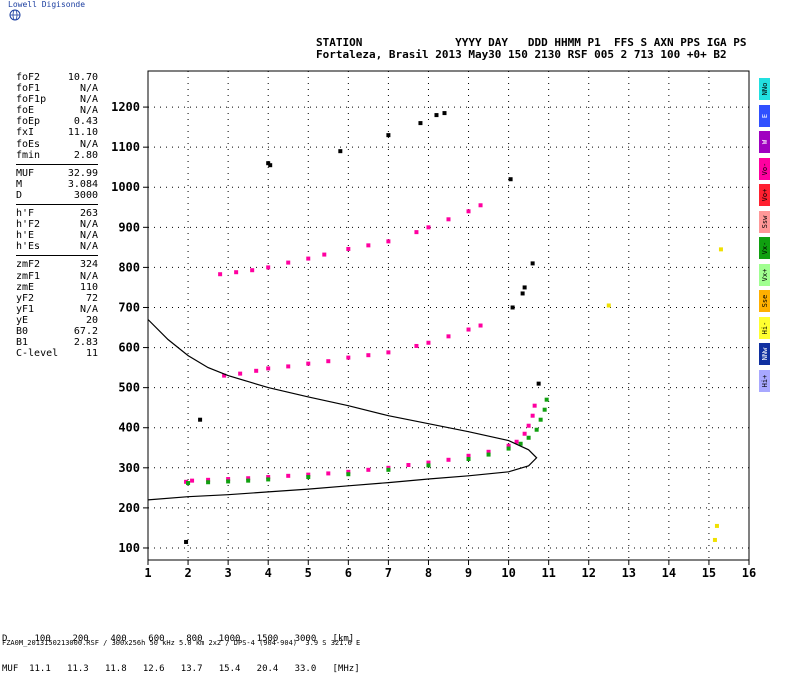 This screenshot has height=684, width=800. Describe the element at coordinates (57, 246) in the screenshot. I see `param-row: h'Es N/A` at that location.